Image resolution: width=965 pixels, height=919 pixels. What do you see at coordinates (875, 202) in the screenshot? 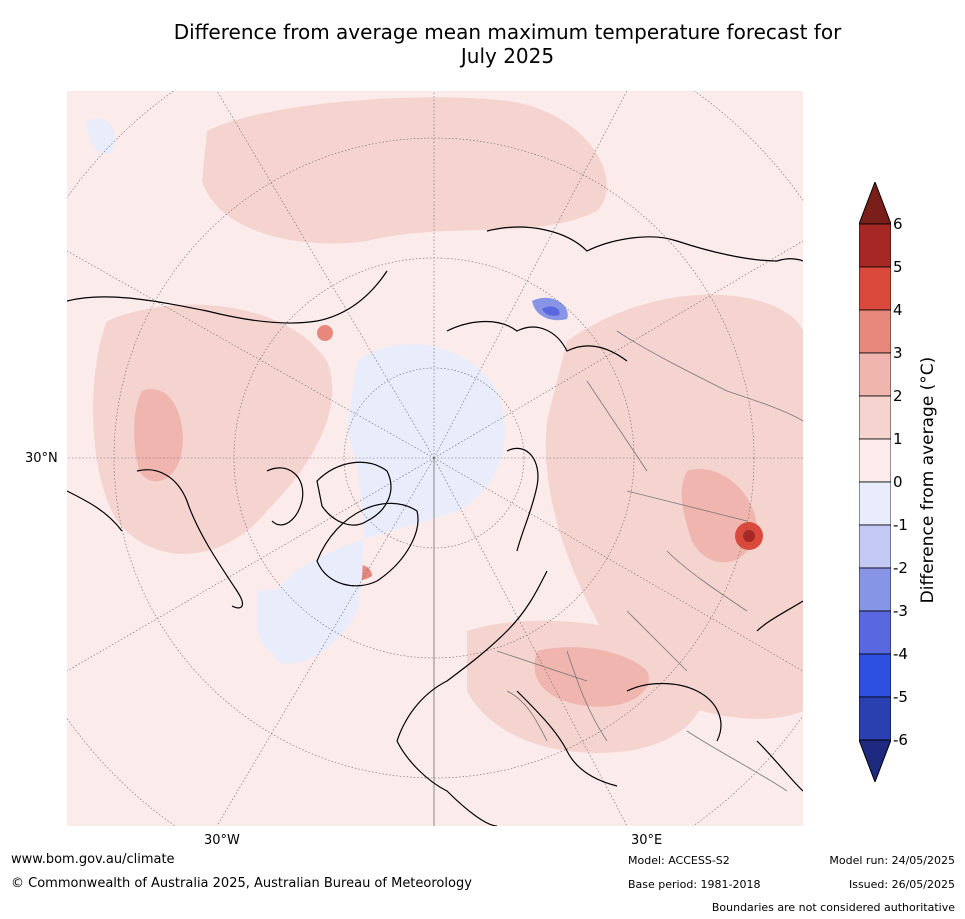
I see `colorbar-over-arrow` at bounding box center [875, 202].